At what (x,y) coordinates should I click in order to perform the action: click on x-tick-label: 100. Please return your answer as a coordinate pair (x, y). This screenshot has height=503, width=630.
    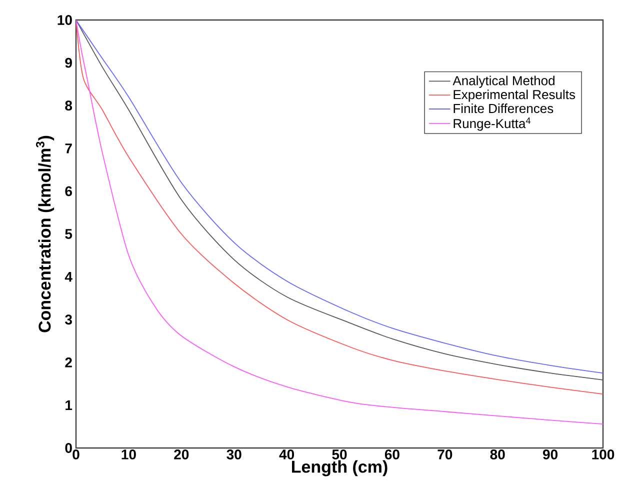
    Looking at the image, I should click on (603, 455).